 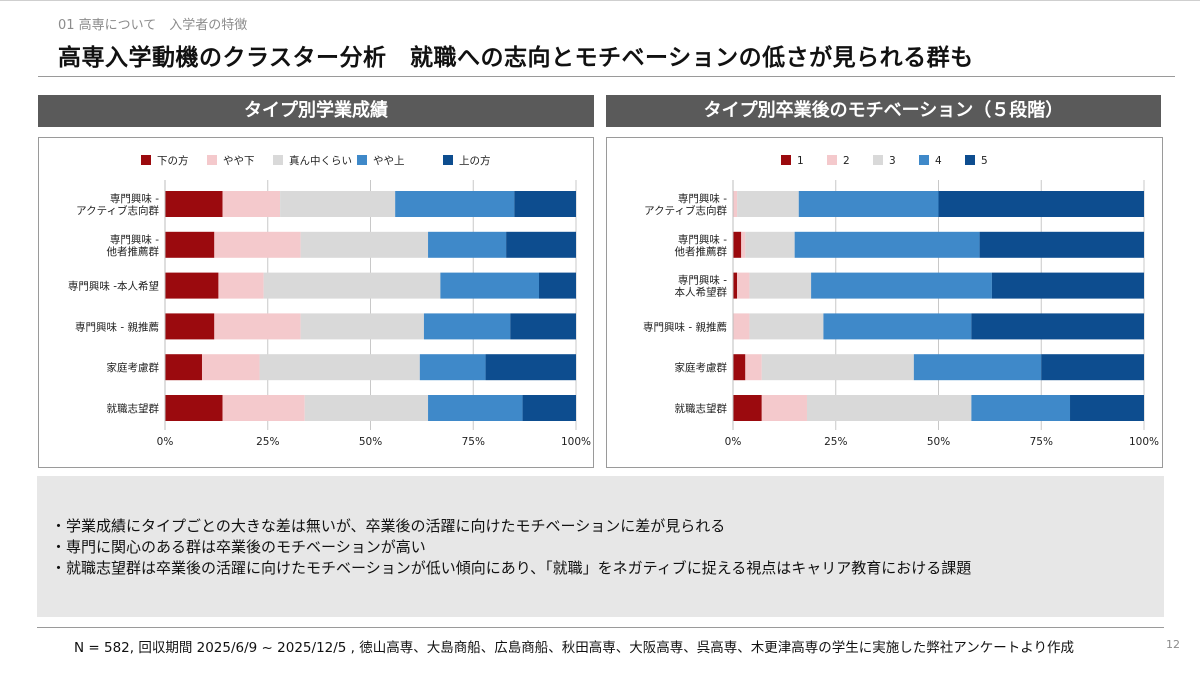 I want to click on legend-label: 2, so click(x=846, y=161).